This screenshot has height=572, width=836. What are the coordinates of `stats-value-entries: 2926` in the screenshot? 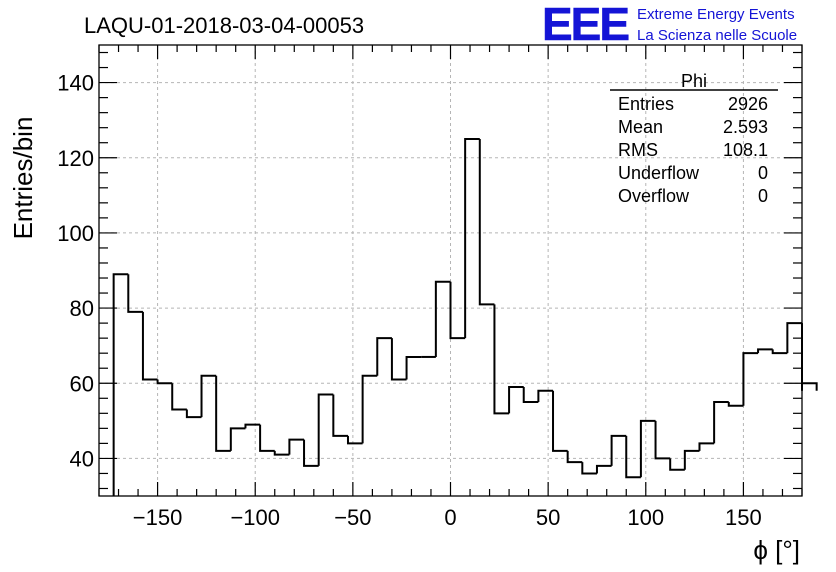 It's located at (748, 104).